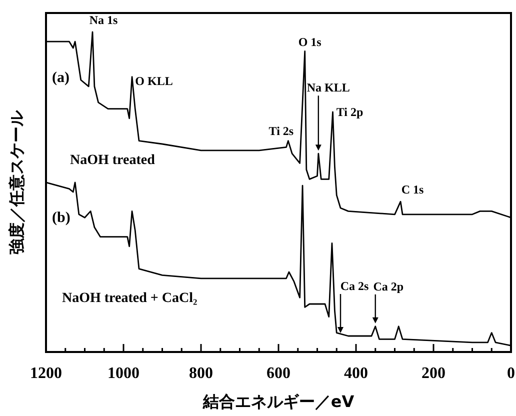 This screenshot has height=416, width=516. I want to click on x-tick-label: 400, so click(356, 373).